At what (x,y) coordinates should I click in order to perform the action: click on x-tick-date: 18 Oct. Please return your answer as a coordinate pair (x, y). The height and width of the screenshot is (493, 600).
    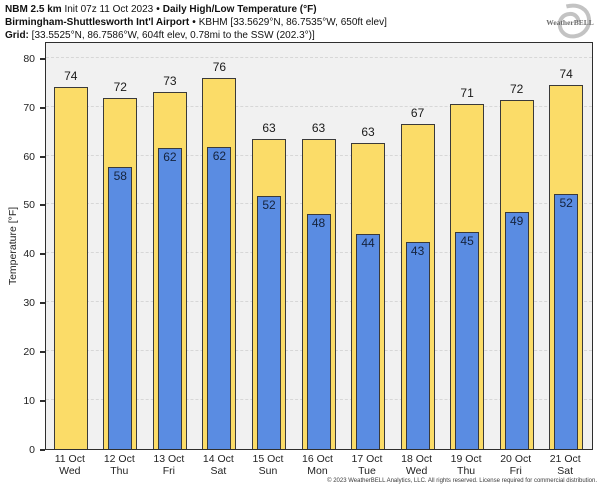
    Looking at the image, I should click on (417, 459).